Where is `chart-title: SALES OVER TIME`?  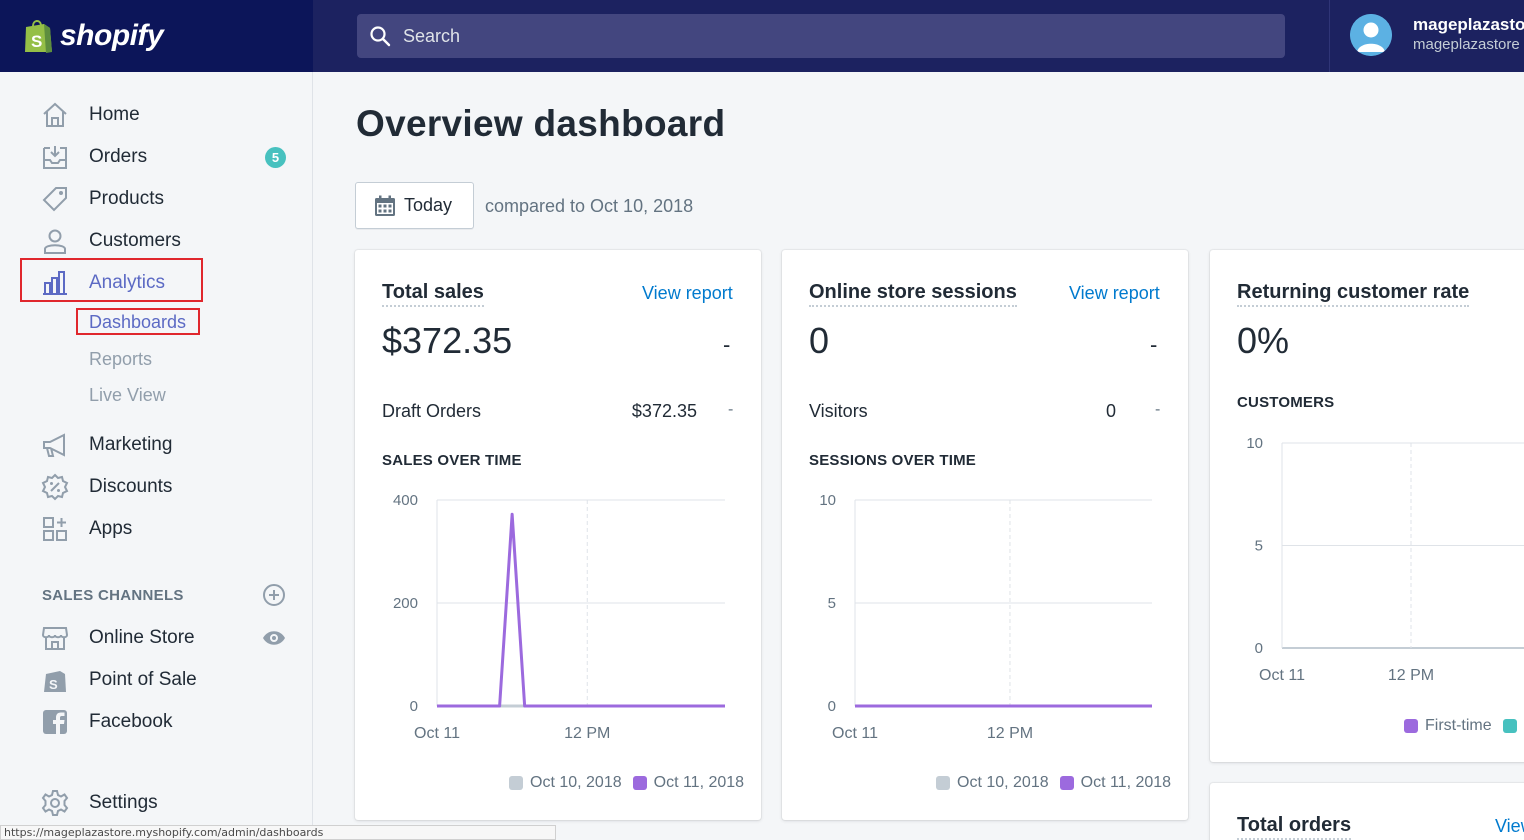
chart-title: SALES OVER TIME is located at coordinates (452, 460).